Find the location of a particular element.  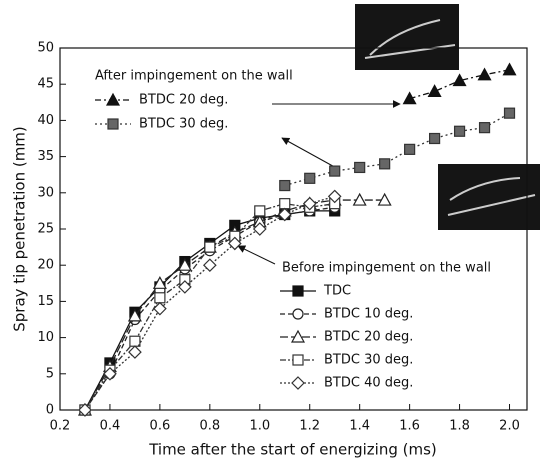

inset-photo is located at coordinates (407, 37).